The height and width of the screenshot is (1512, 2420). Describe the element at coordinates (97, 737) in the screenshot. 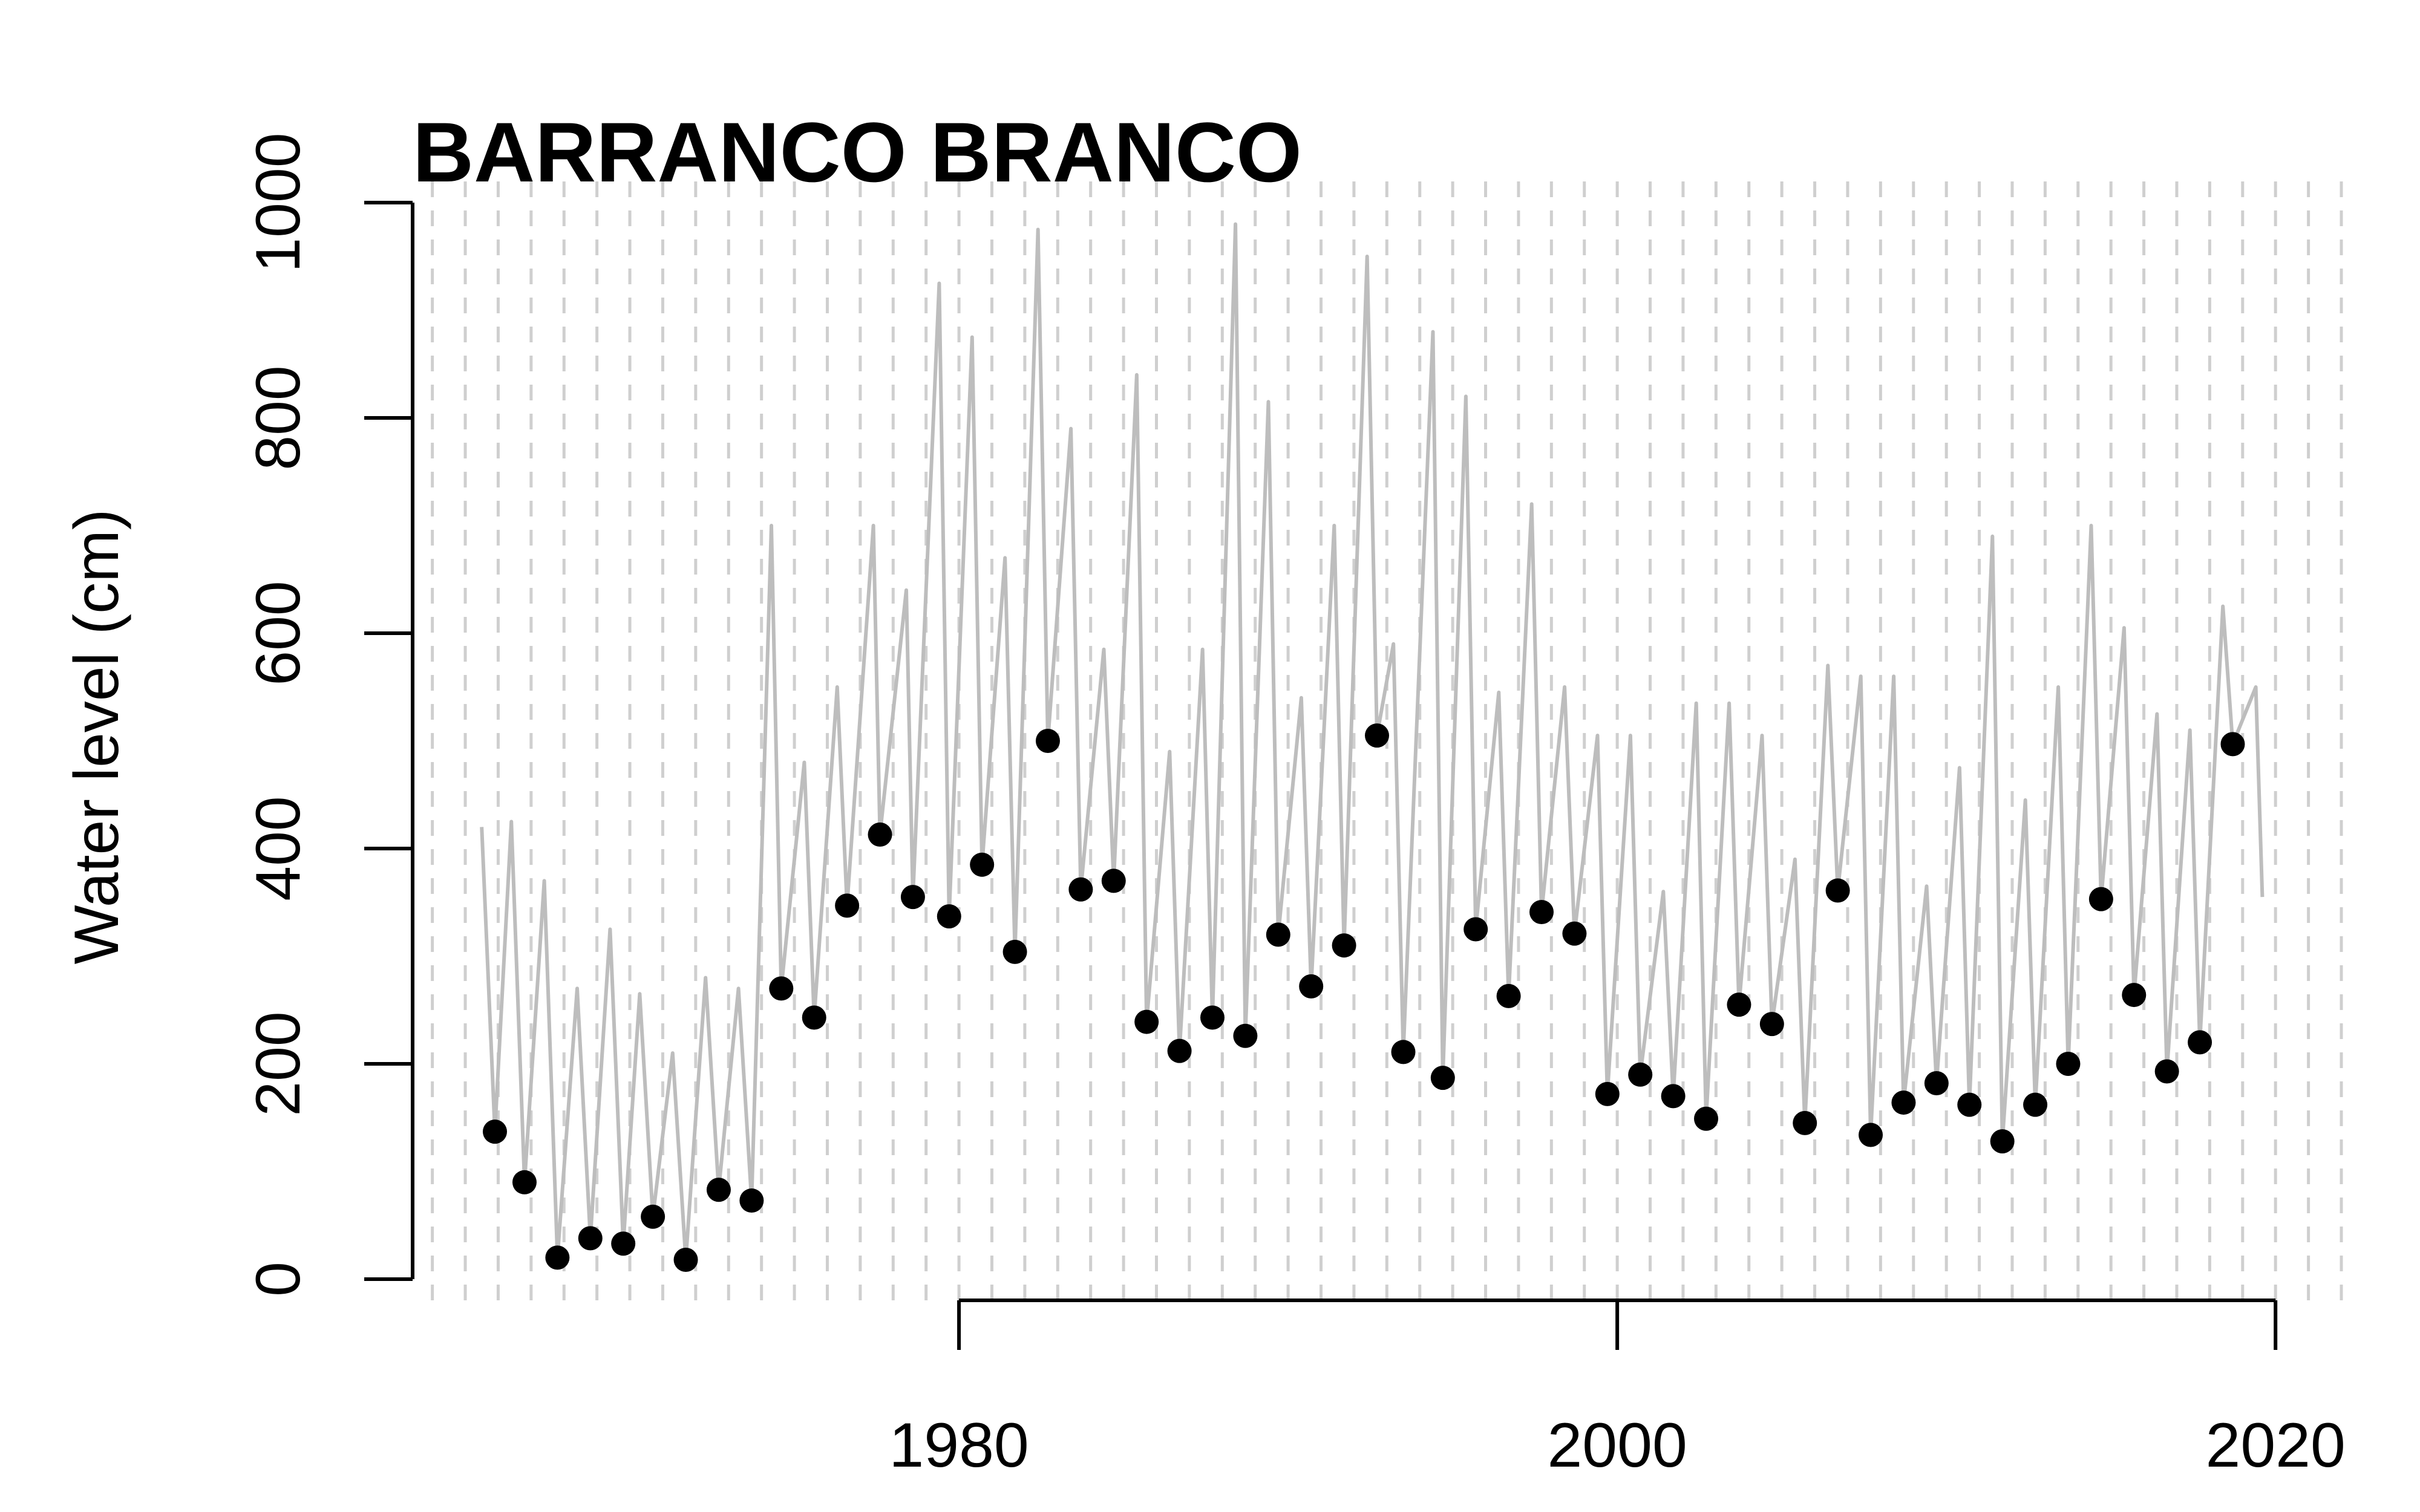

I see `y-axis-title: Water level (cm)` at that location.